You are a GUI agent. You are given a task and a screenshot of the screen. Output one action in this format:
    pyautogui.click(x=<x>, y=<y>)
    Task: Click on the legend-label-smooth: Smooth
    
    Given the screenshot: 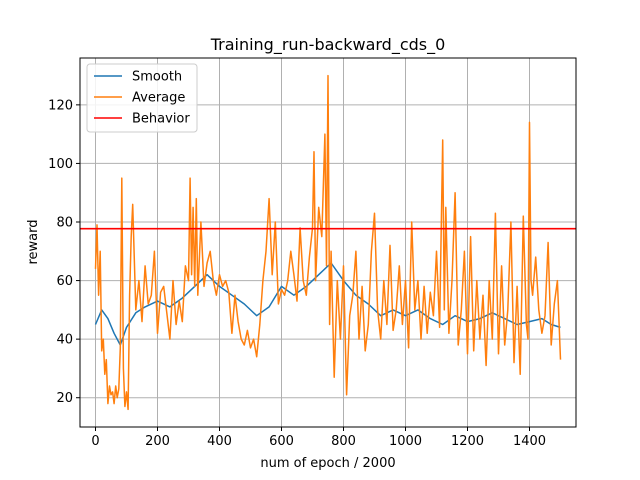 What is the action you would take?
    pyautogui.click(x=157, y=77)
    